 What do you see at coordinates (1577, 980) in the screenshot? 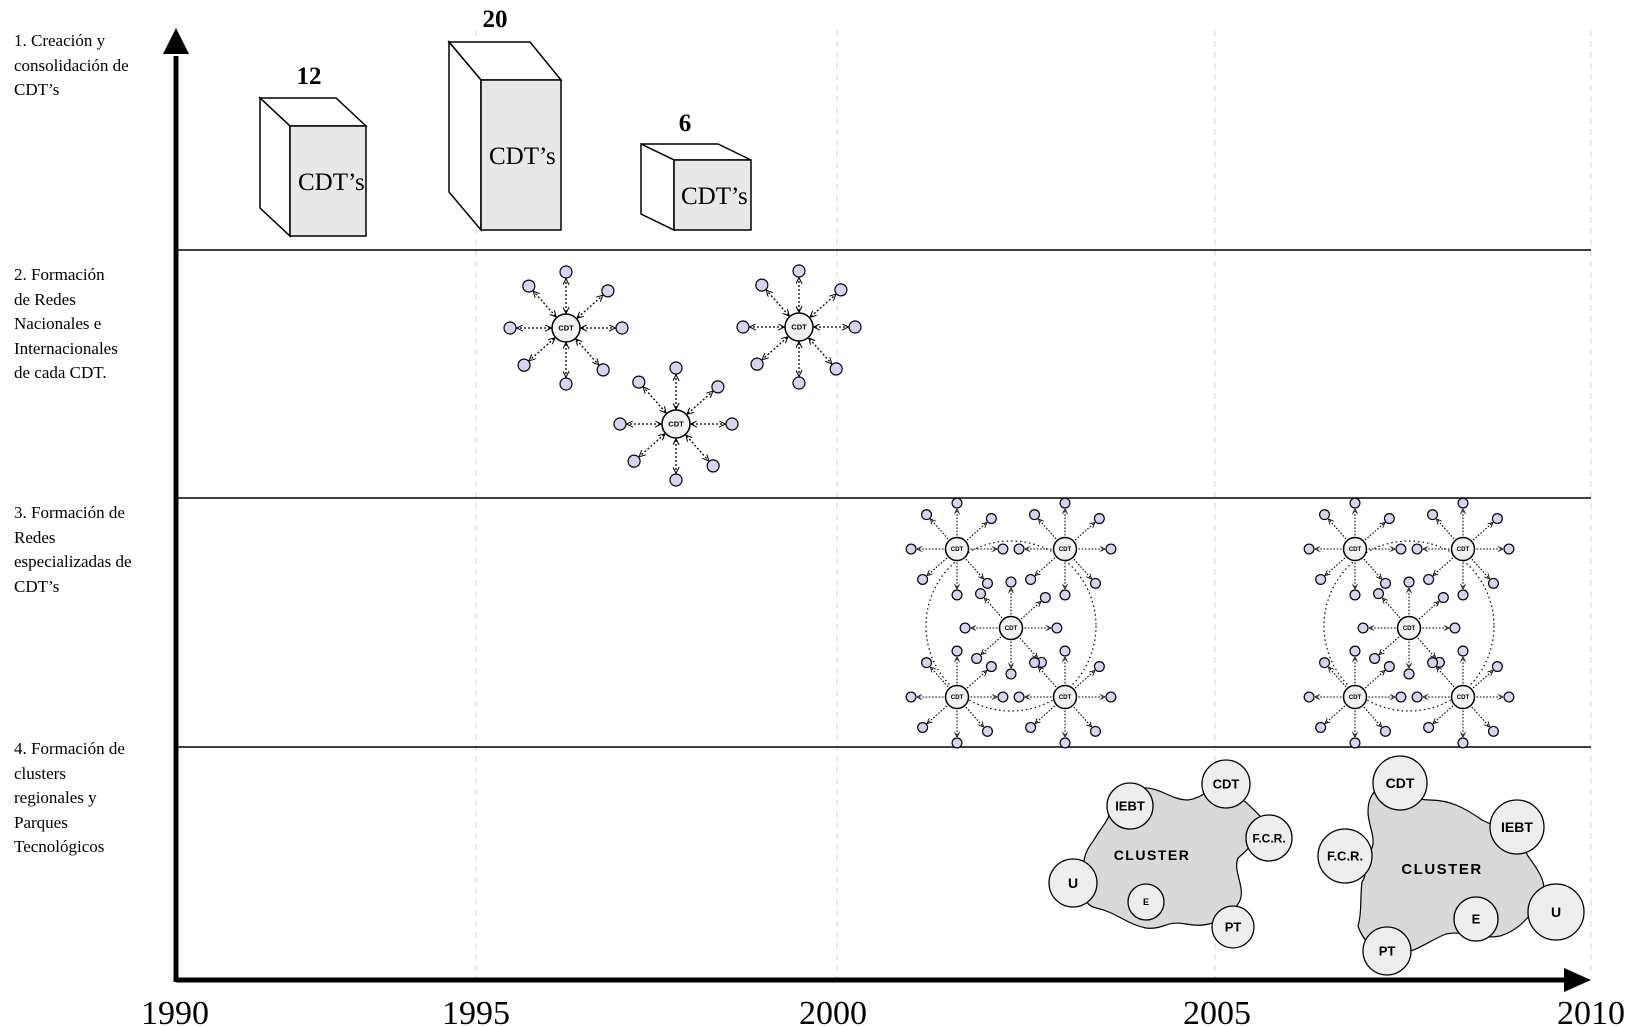
I see `x-axis-arrow-icon` at bounding box center [1577, 980].